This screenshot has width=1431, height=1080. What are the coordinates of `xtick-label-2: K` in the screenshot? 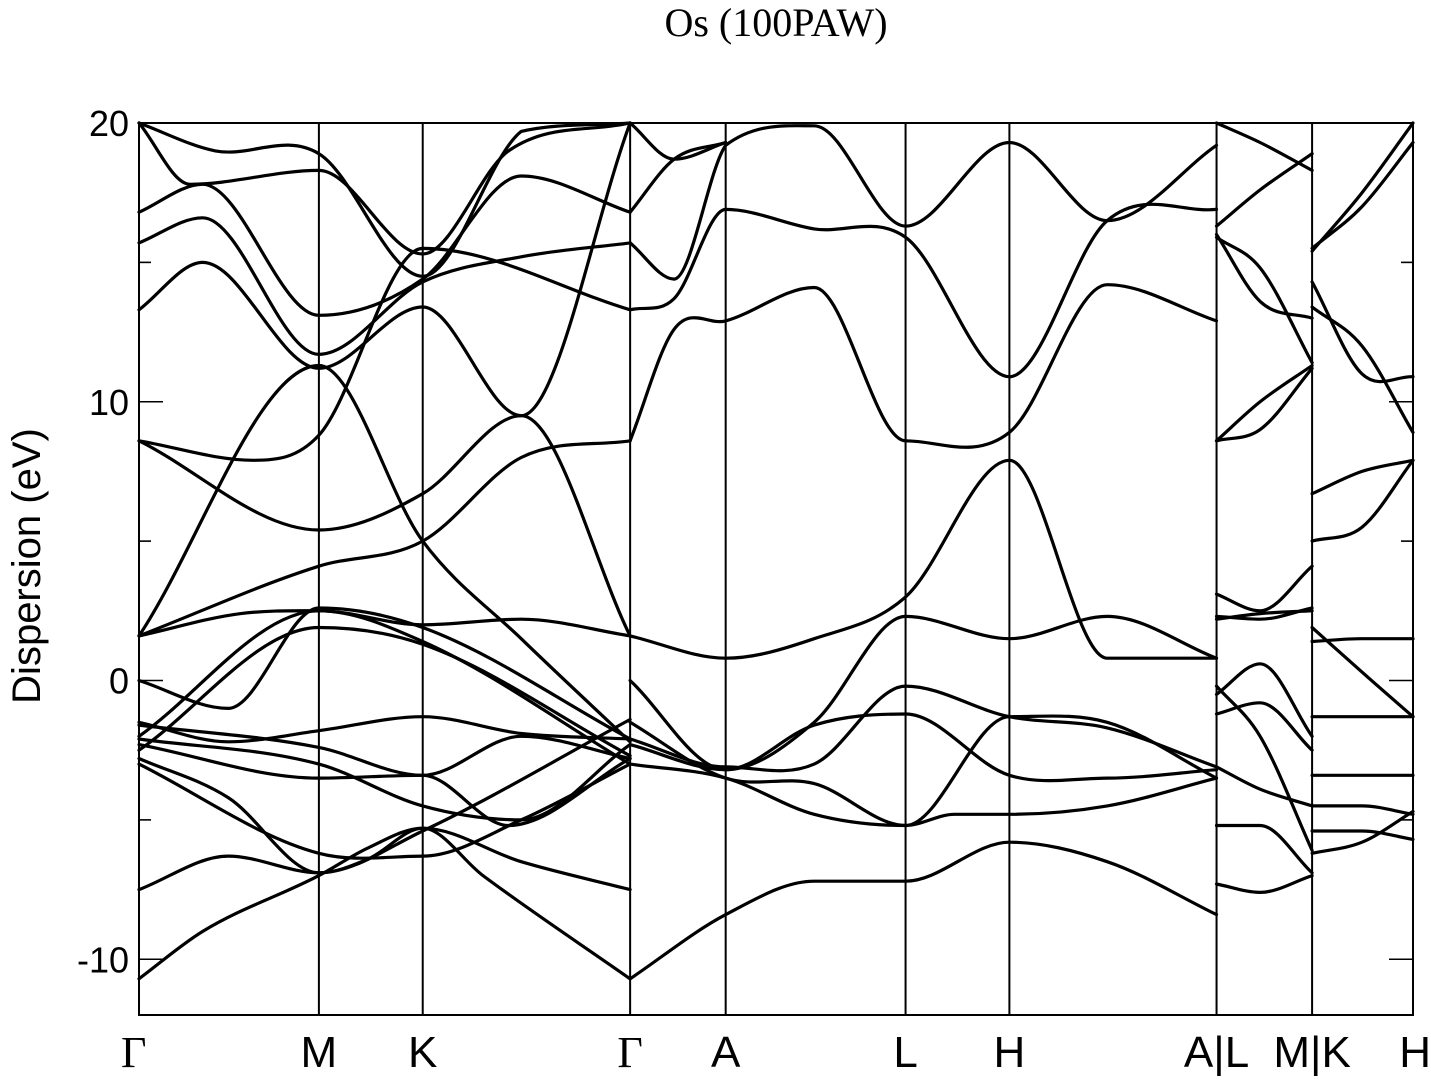 It's located at (422, 1052).